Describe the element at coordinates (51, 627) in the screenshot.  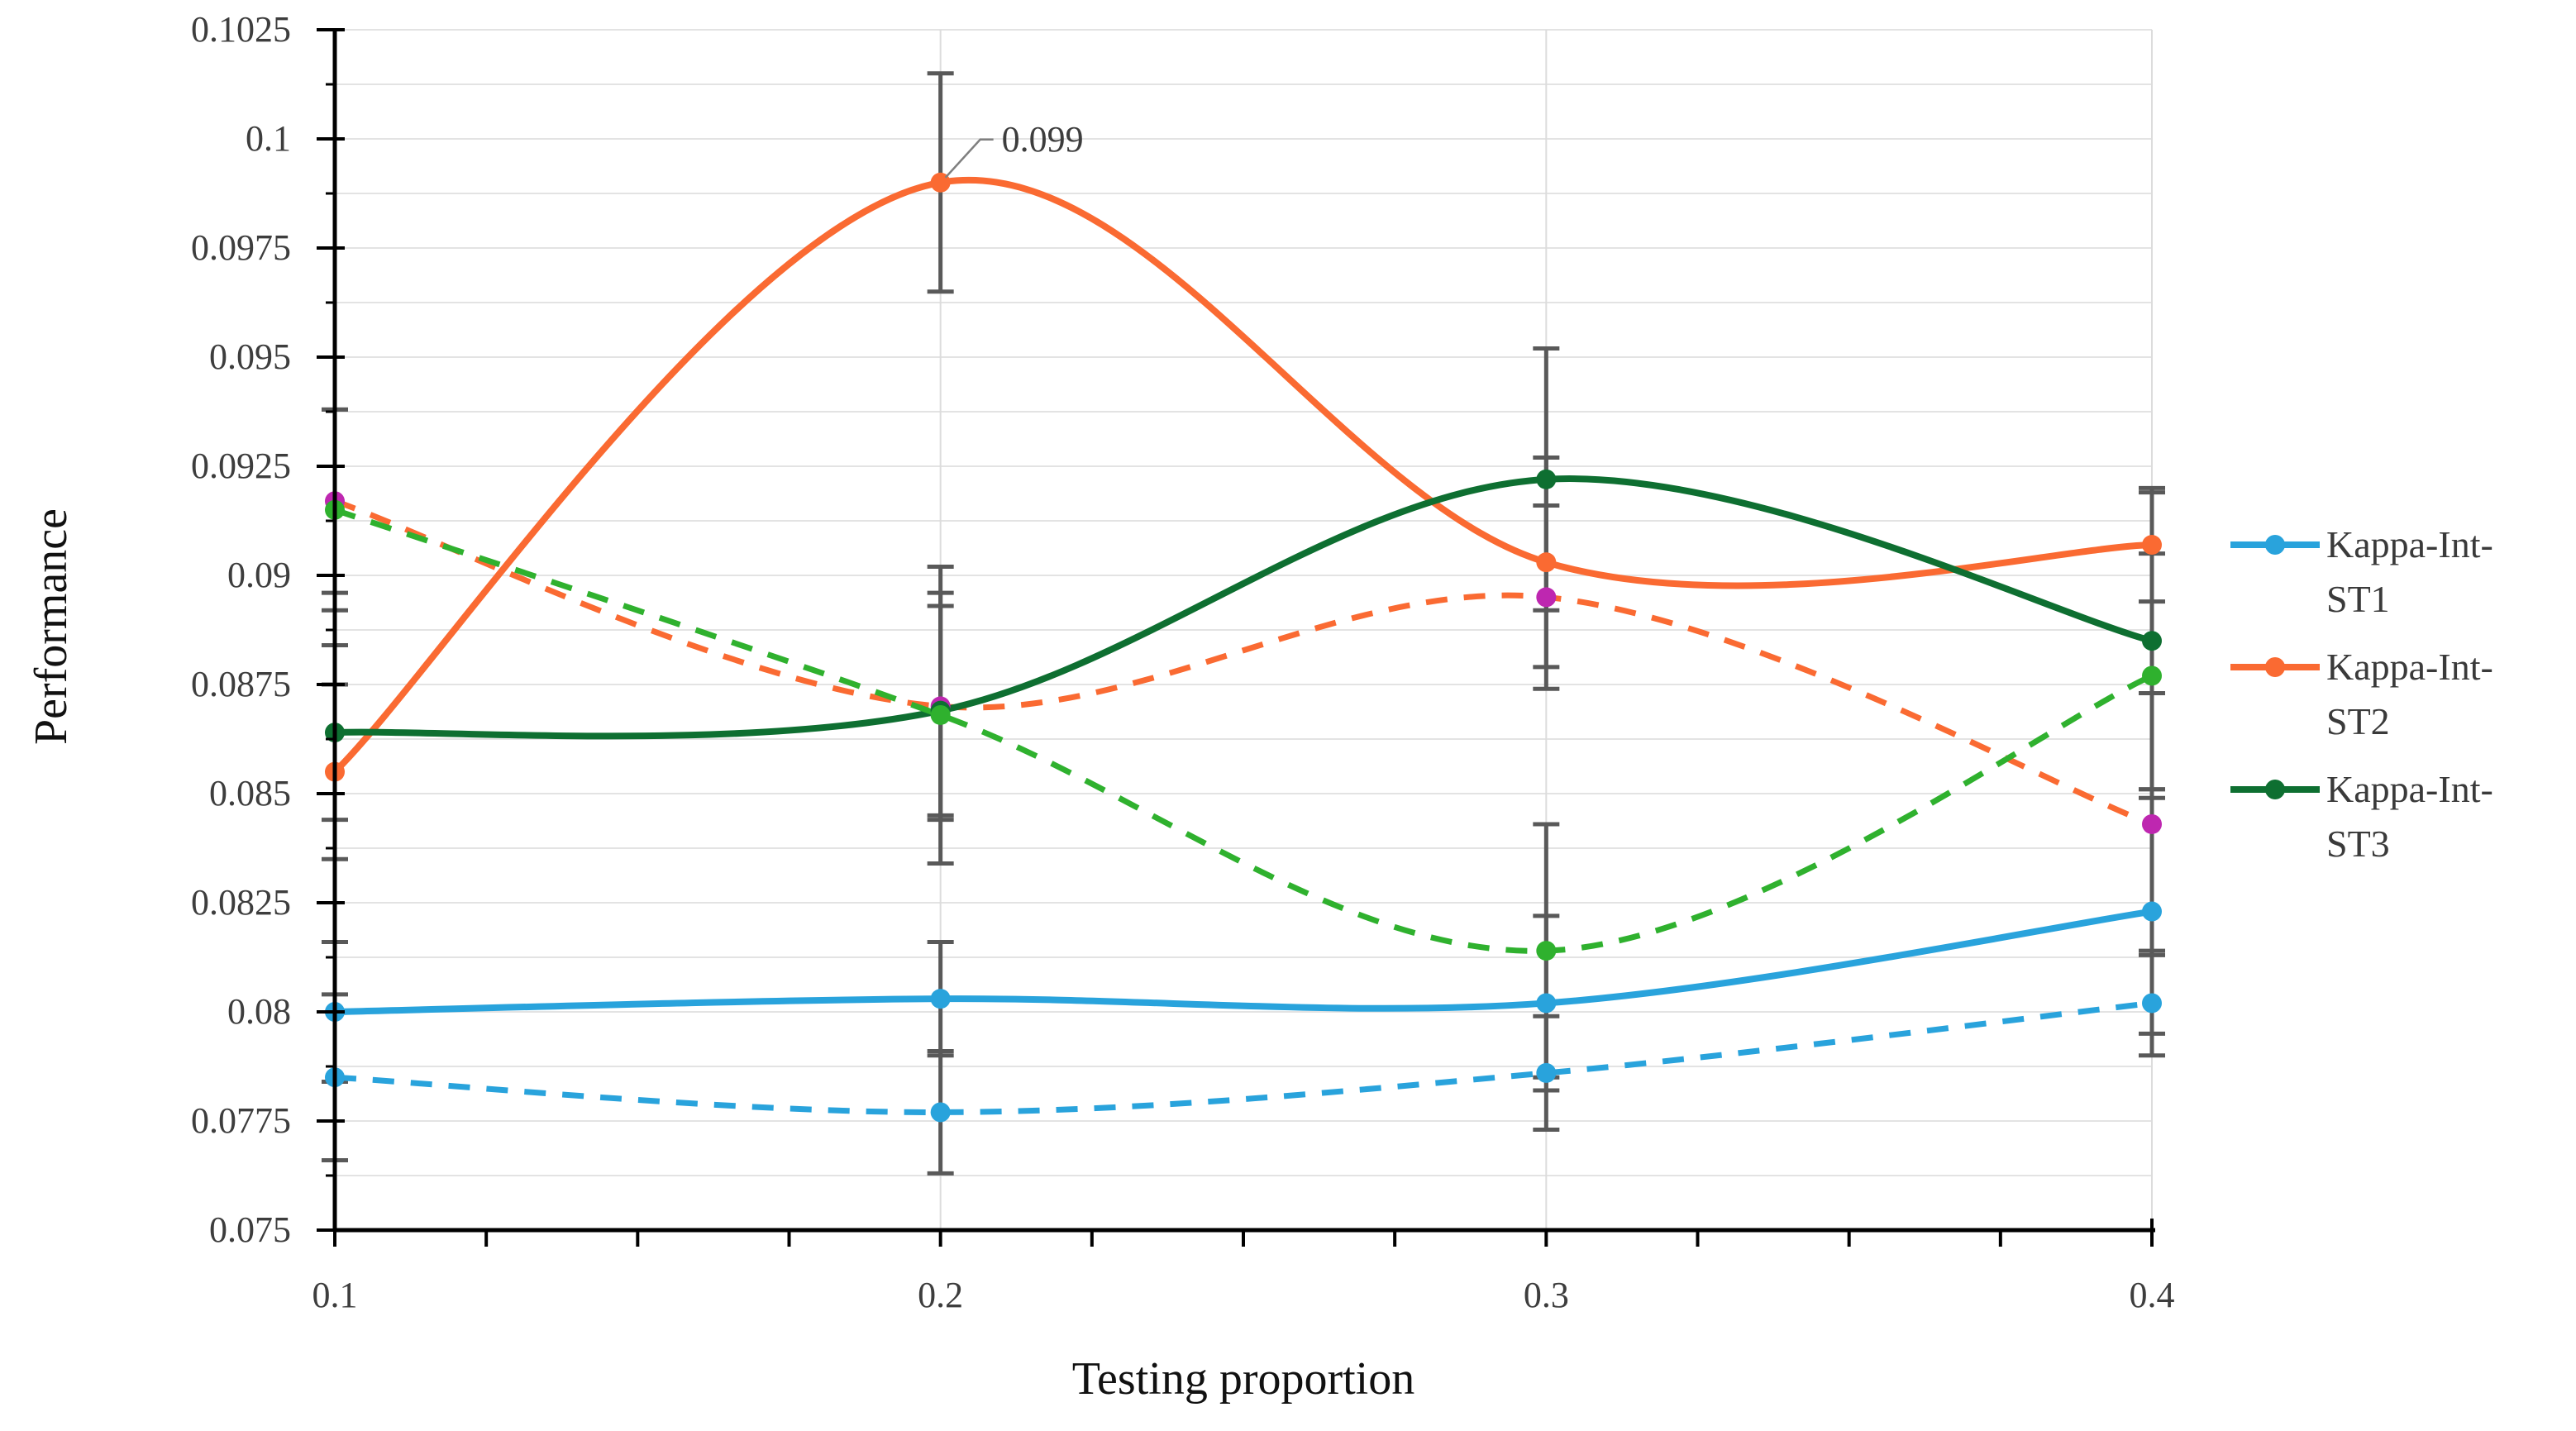
I see `y-axis-title: Performance` at that location.